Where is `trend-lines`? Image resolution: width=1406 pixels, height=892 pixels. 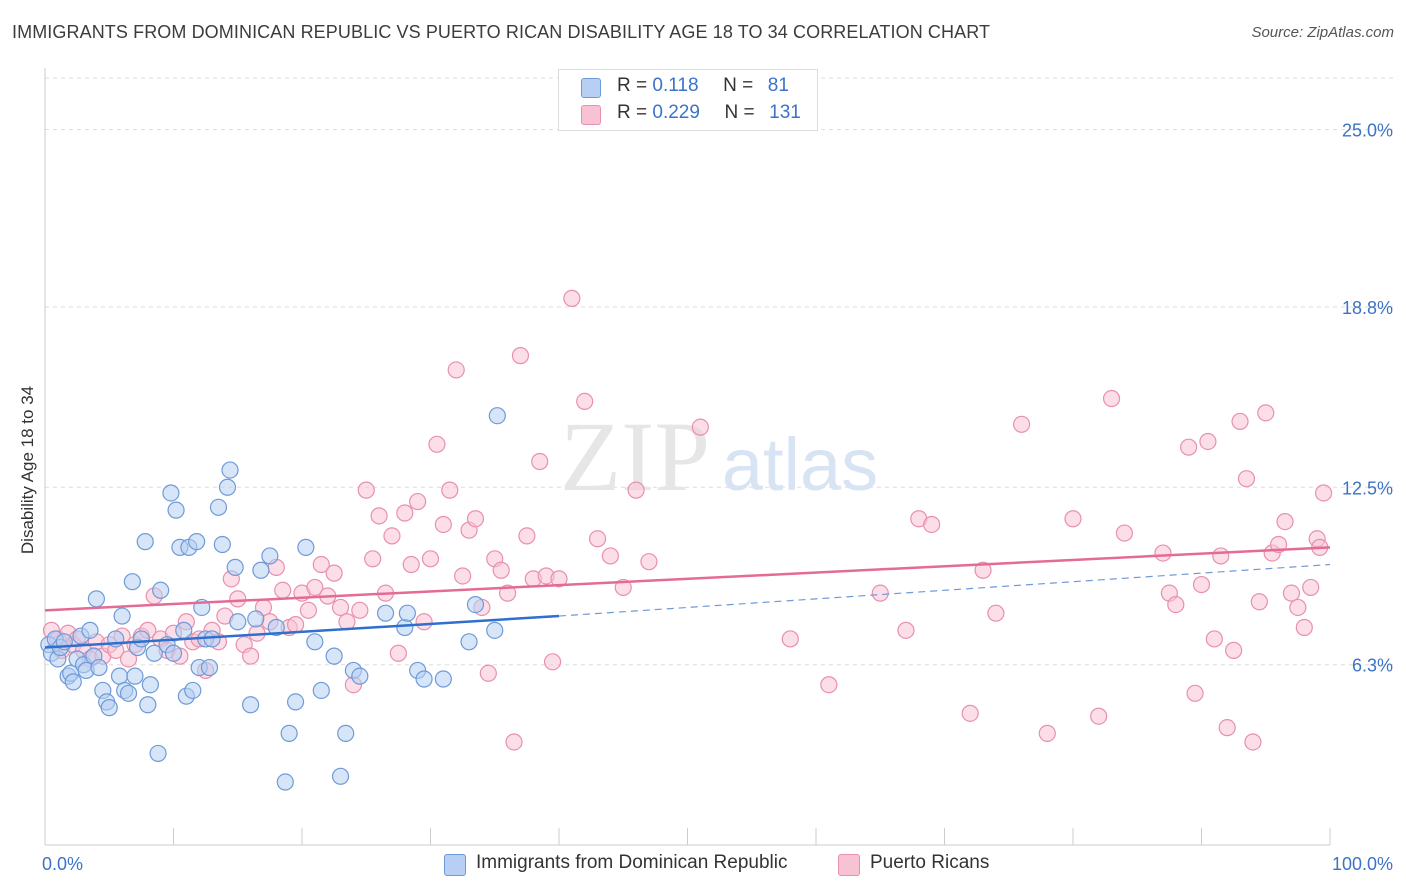
trend-lines is located at coordinates (687, 597).